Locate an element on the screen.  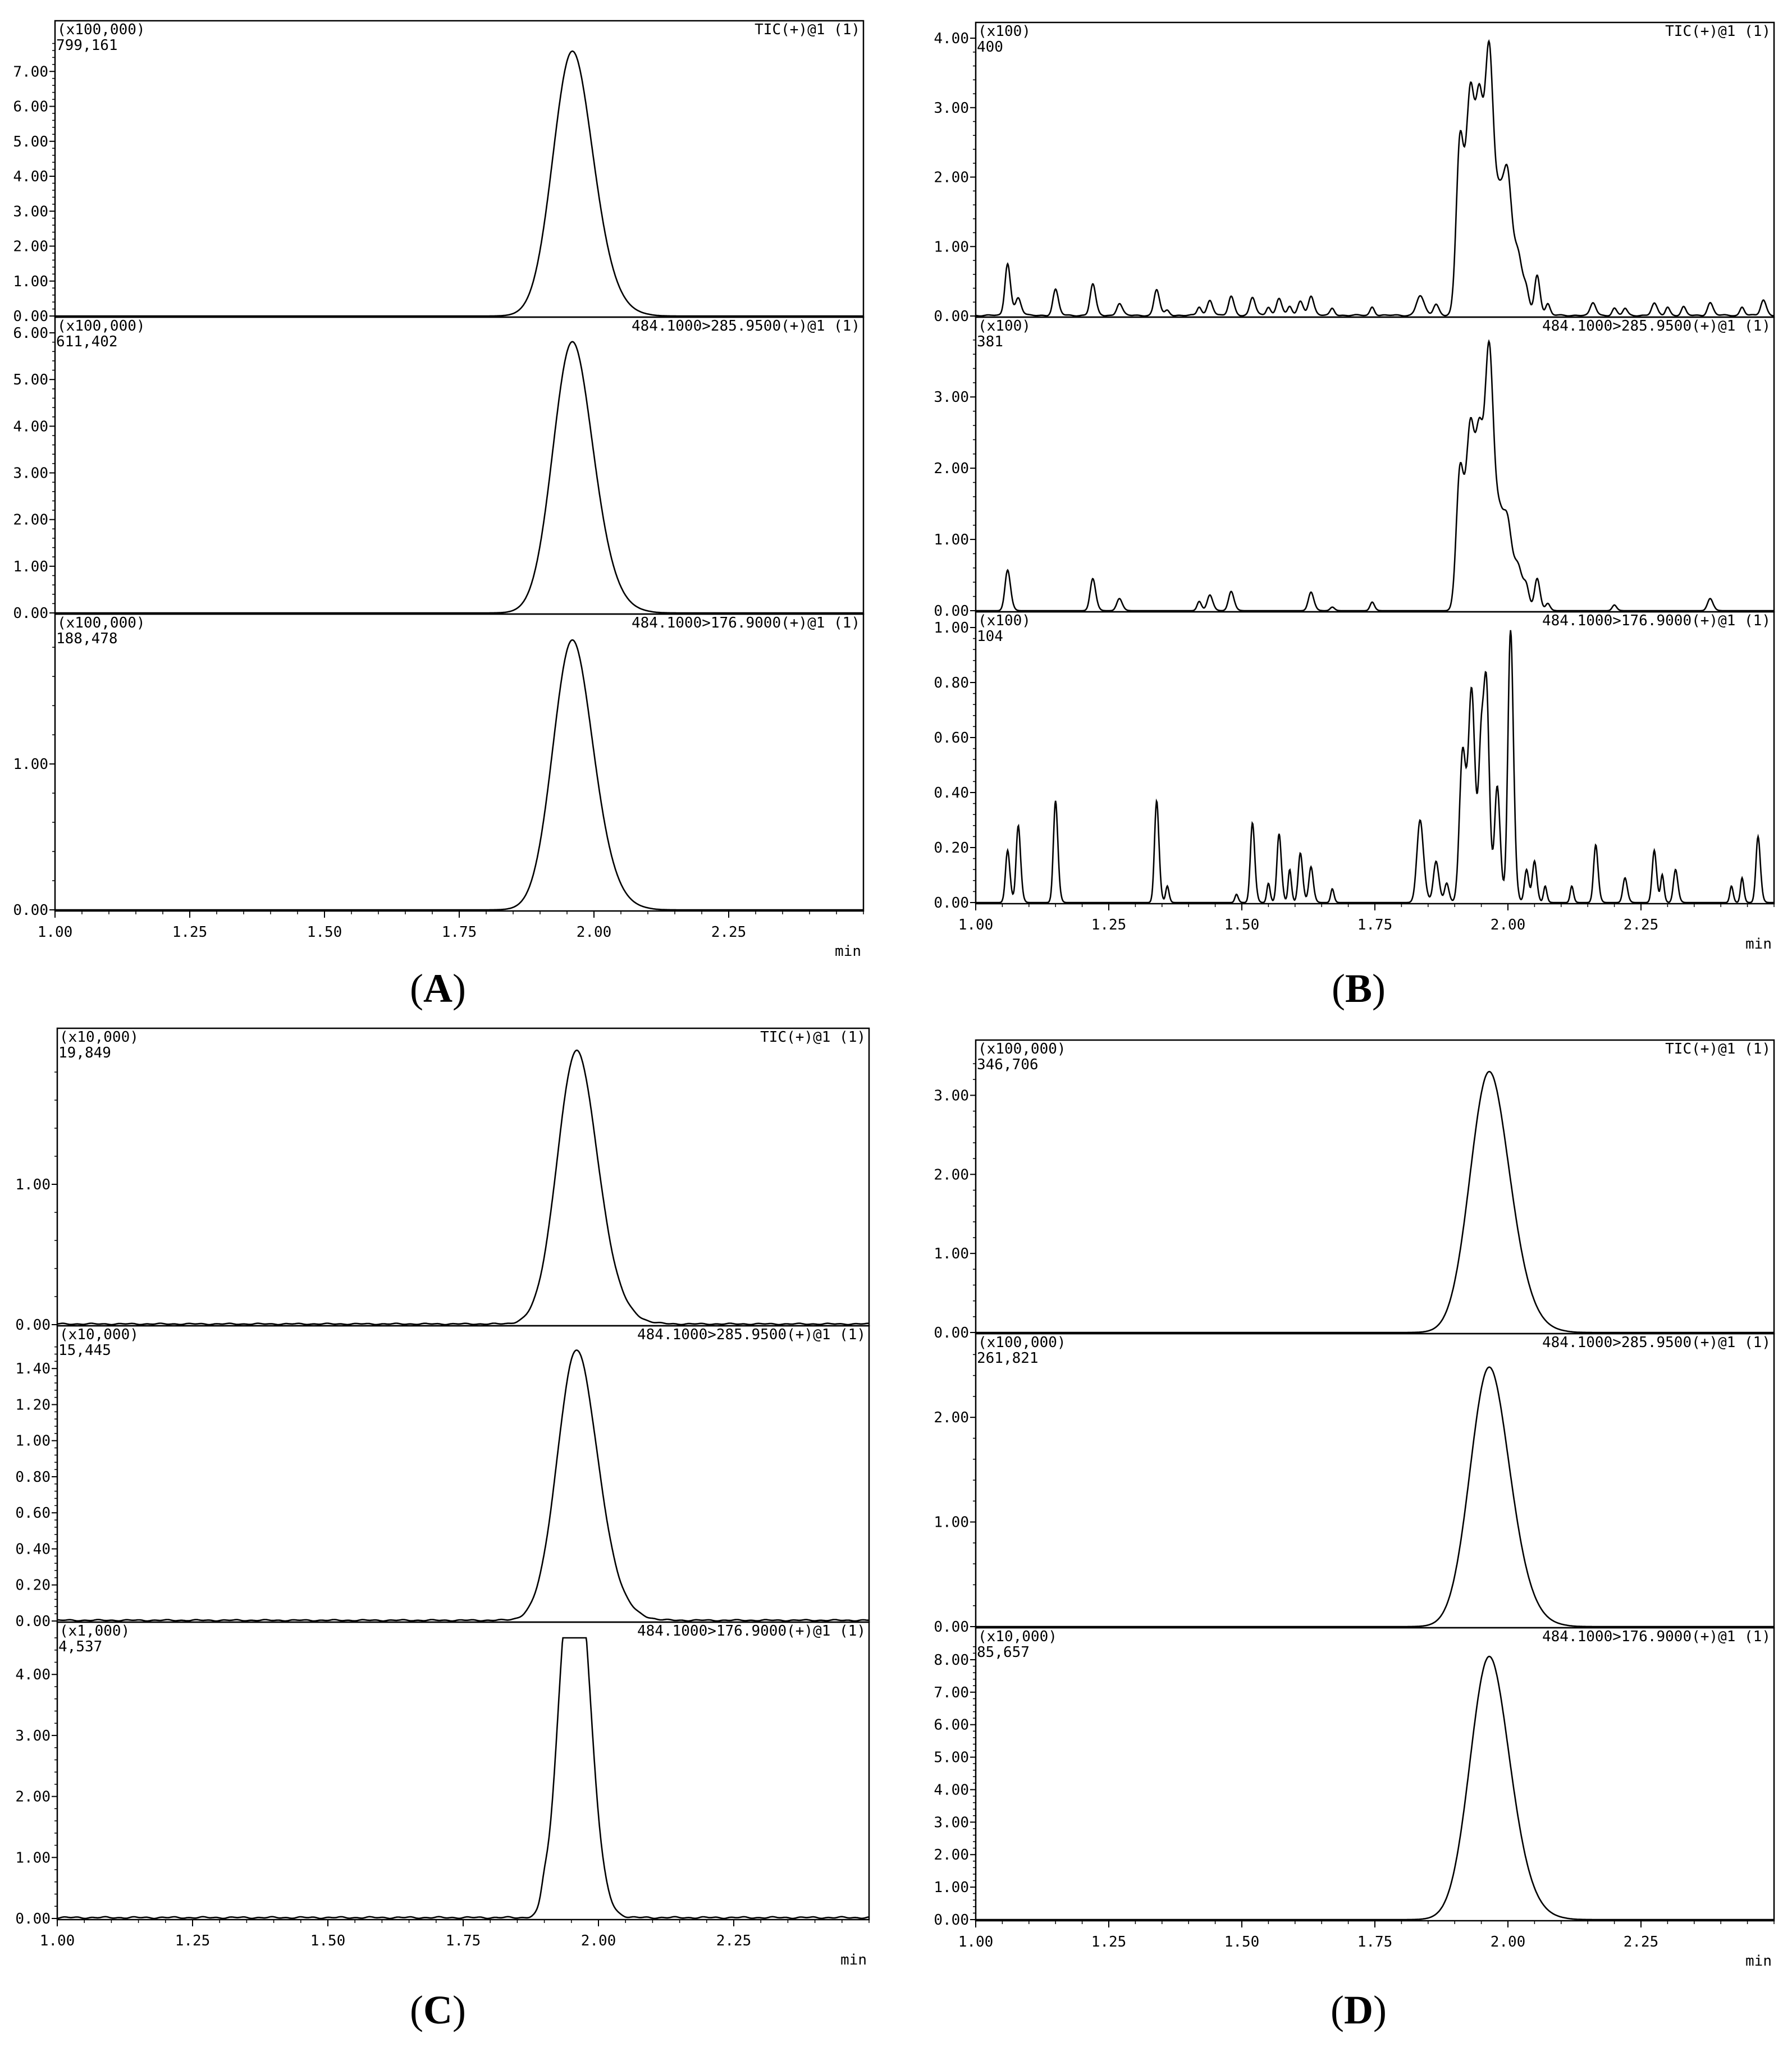
max-intensity: 611,402 is located at coordinates (87, 341).